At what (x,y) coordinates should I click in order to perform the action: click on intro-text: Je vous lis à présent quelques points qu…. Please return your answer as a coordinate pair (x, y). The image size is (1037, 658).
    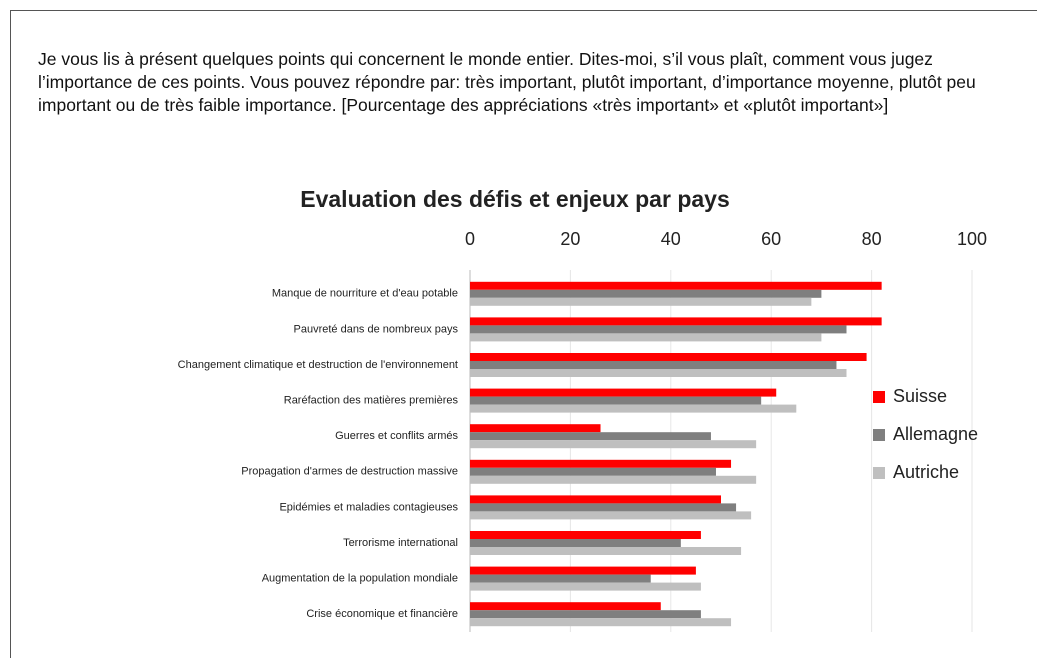
    Looking at the image, I should click on (507, 82).